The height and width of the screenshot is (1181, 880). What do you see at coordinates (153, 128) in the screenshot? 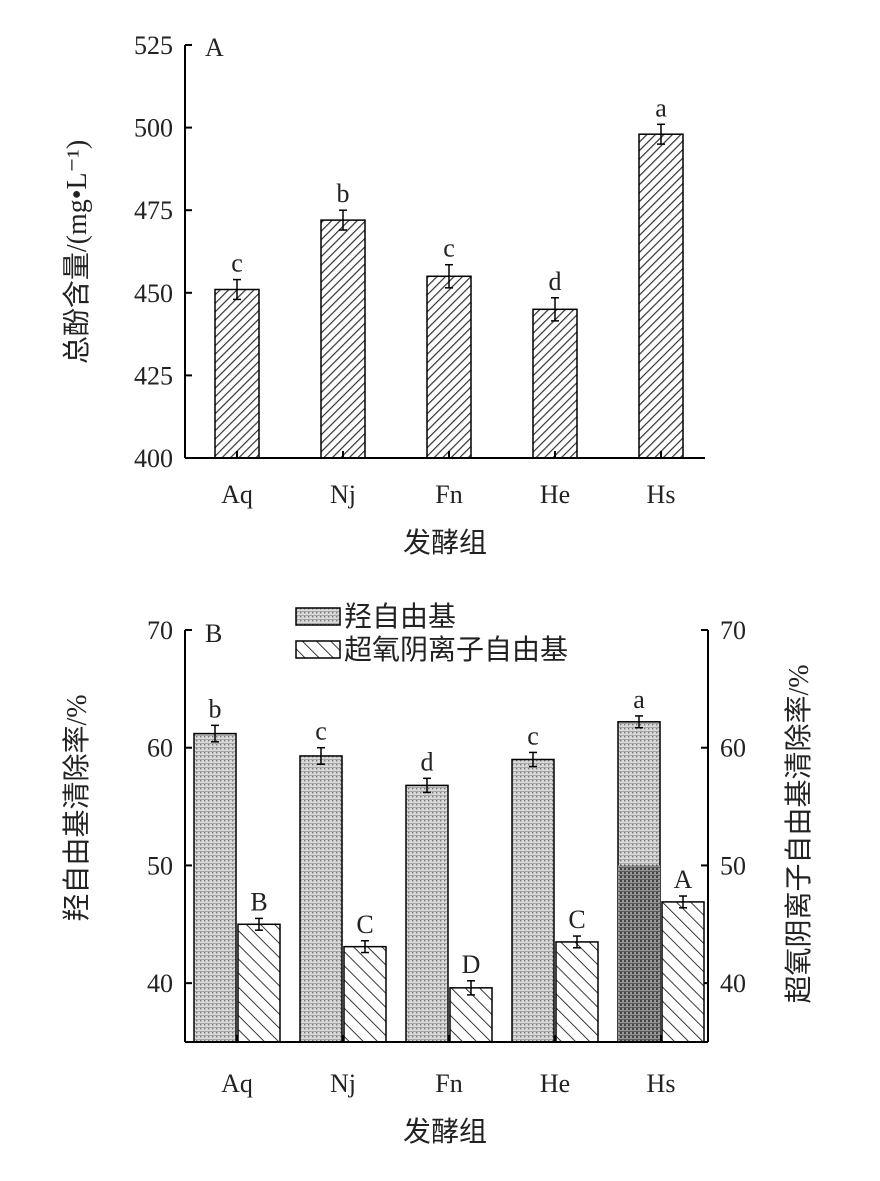
I see `panel-a-y-tick-label: 500` at bounding box center [153, 128].